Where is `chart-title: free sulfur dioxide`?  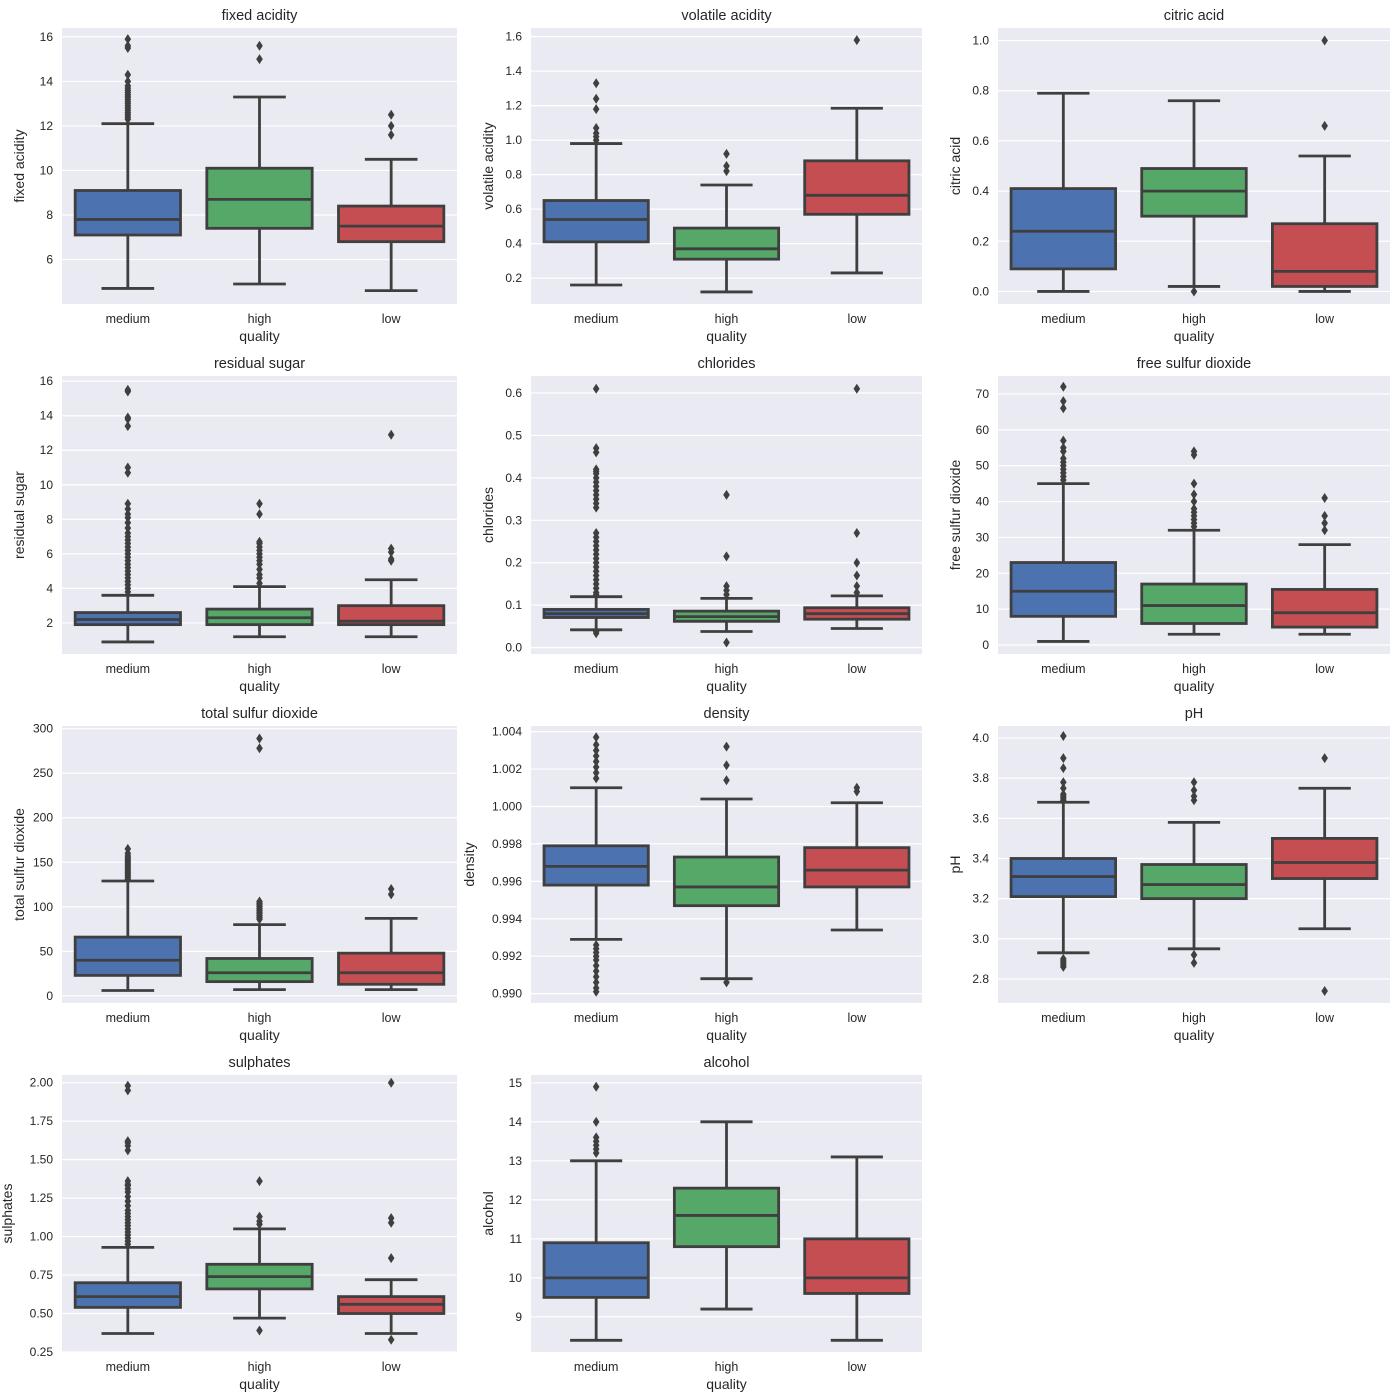 chart-title: free sulfur dioxide is located at coordinates (1194, 364).